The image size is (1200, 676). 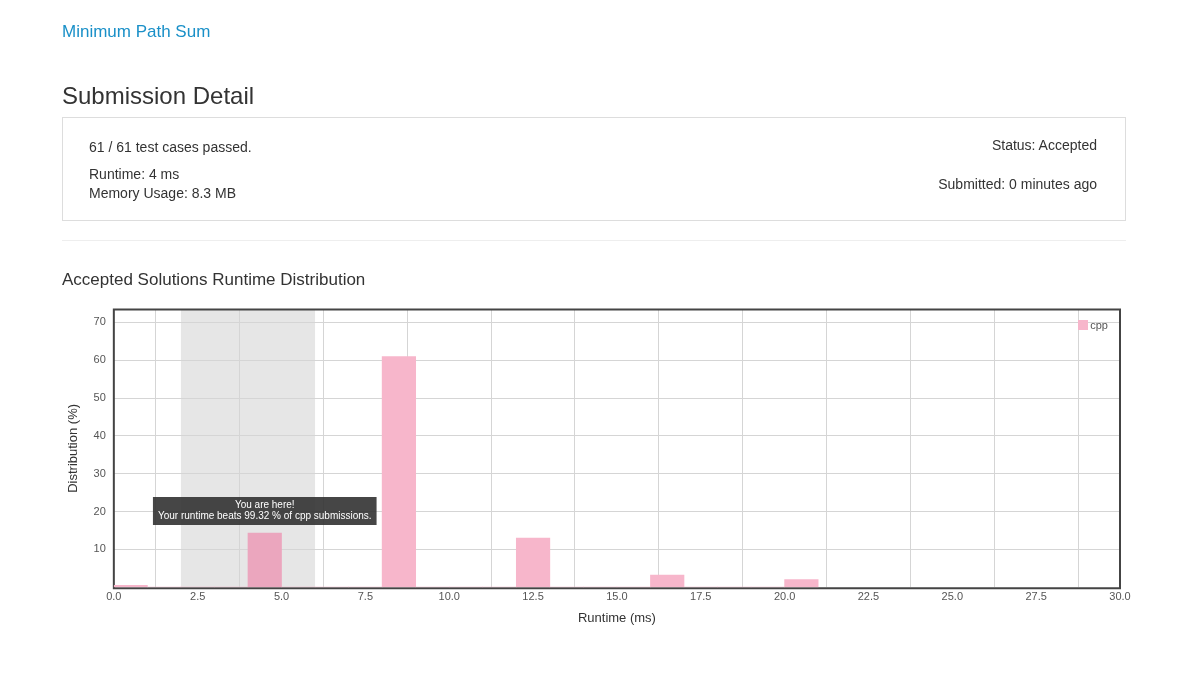 I want to click on x-tick-label: 12.5, so click(x=533, y=595).